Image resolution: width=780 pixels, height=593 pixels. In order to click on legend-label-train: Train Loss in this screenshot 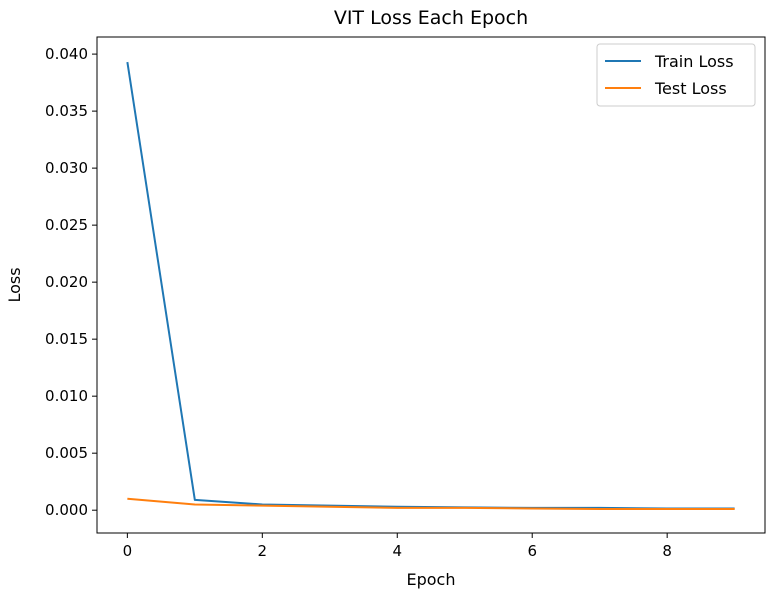, I will do `click(694, 61)`.